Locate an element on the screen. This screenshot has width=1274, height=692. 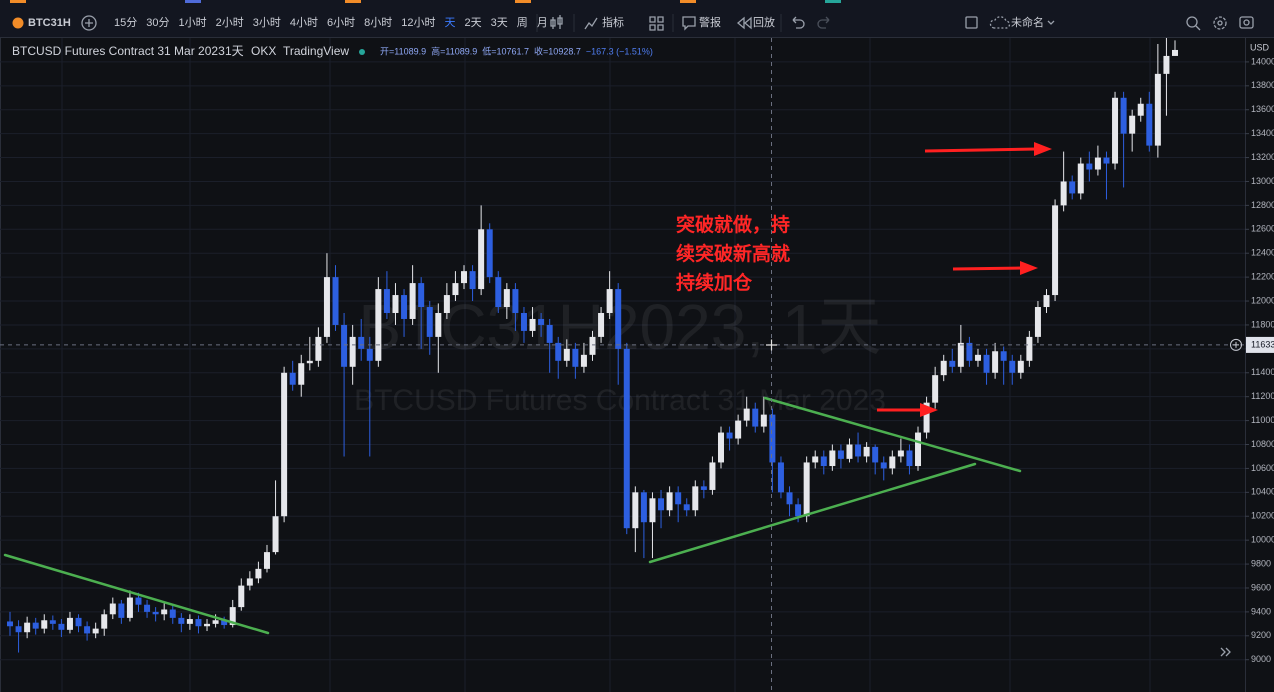
y-tick-label: 9600 is located at coordinates (1261, 587).